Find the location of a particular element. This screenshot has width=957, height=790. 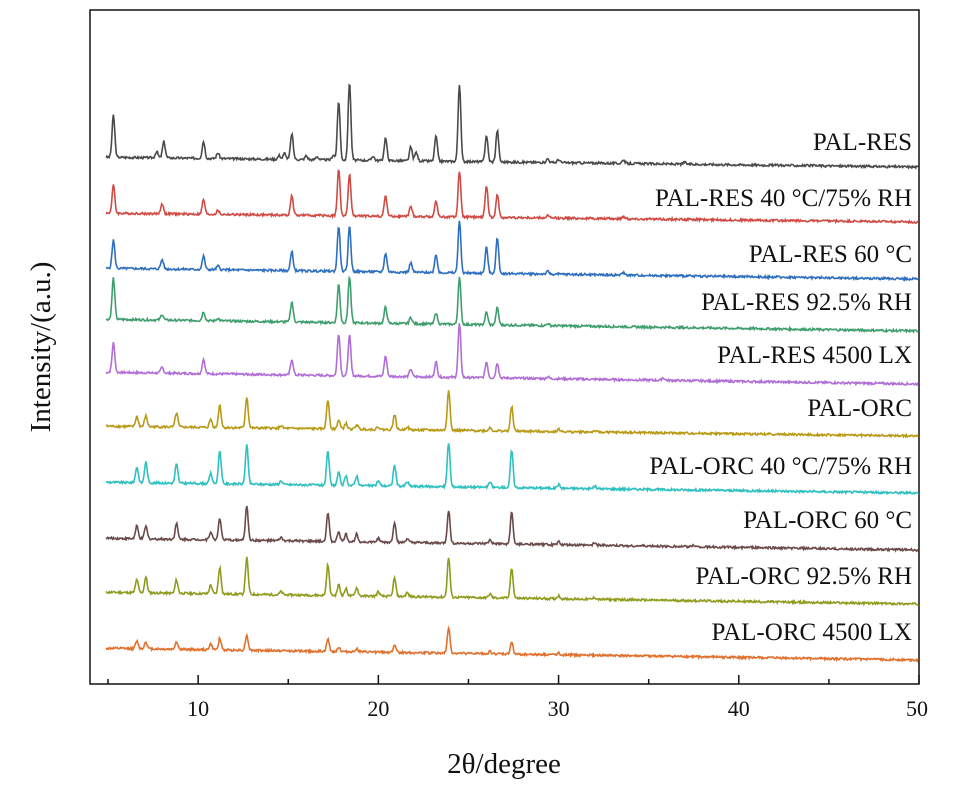

x-tick-label-10: 10 is located at coordinates (198, 708).